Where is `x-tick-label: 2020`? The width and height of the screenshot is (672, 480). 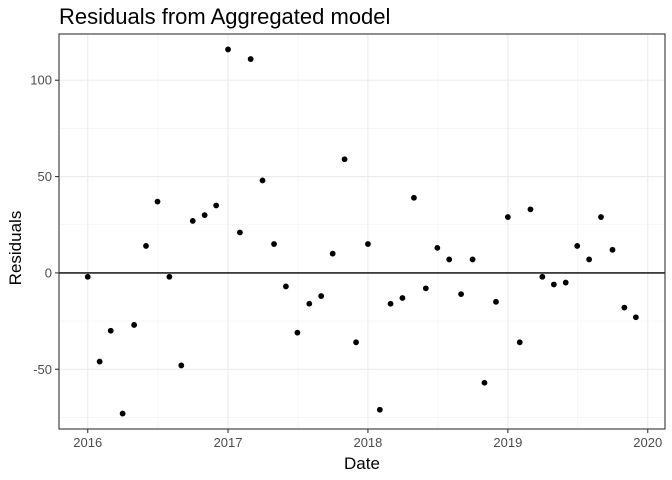
x-tick-label: 2020 is located at coordinates (647, 442).